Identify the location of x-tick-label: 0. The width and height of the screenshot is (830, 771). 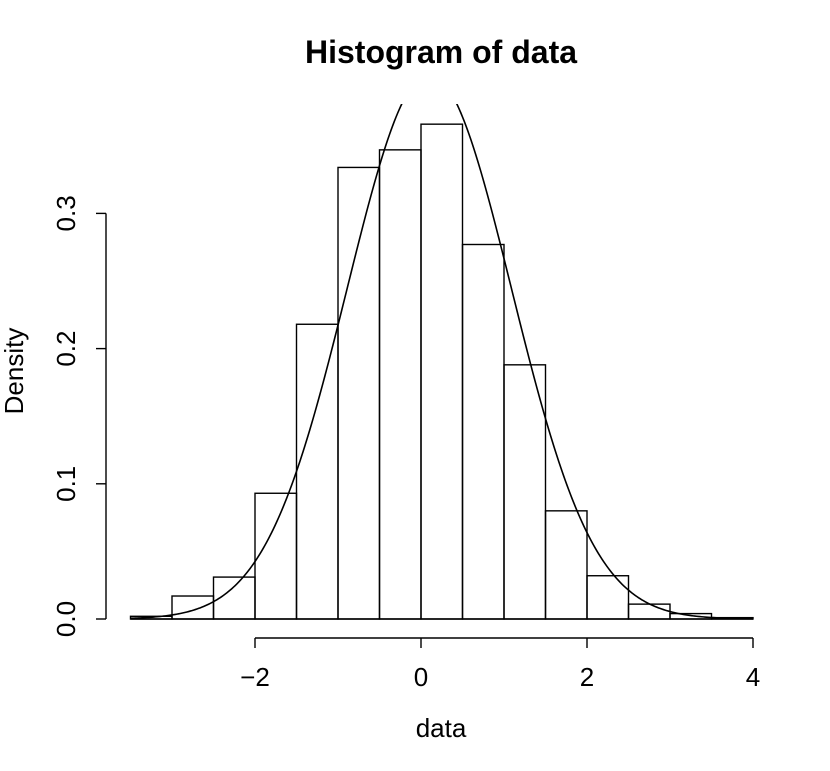
(421, 677).